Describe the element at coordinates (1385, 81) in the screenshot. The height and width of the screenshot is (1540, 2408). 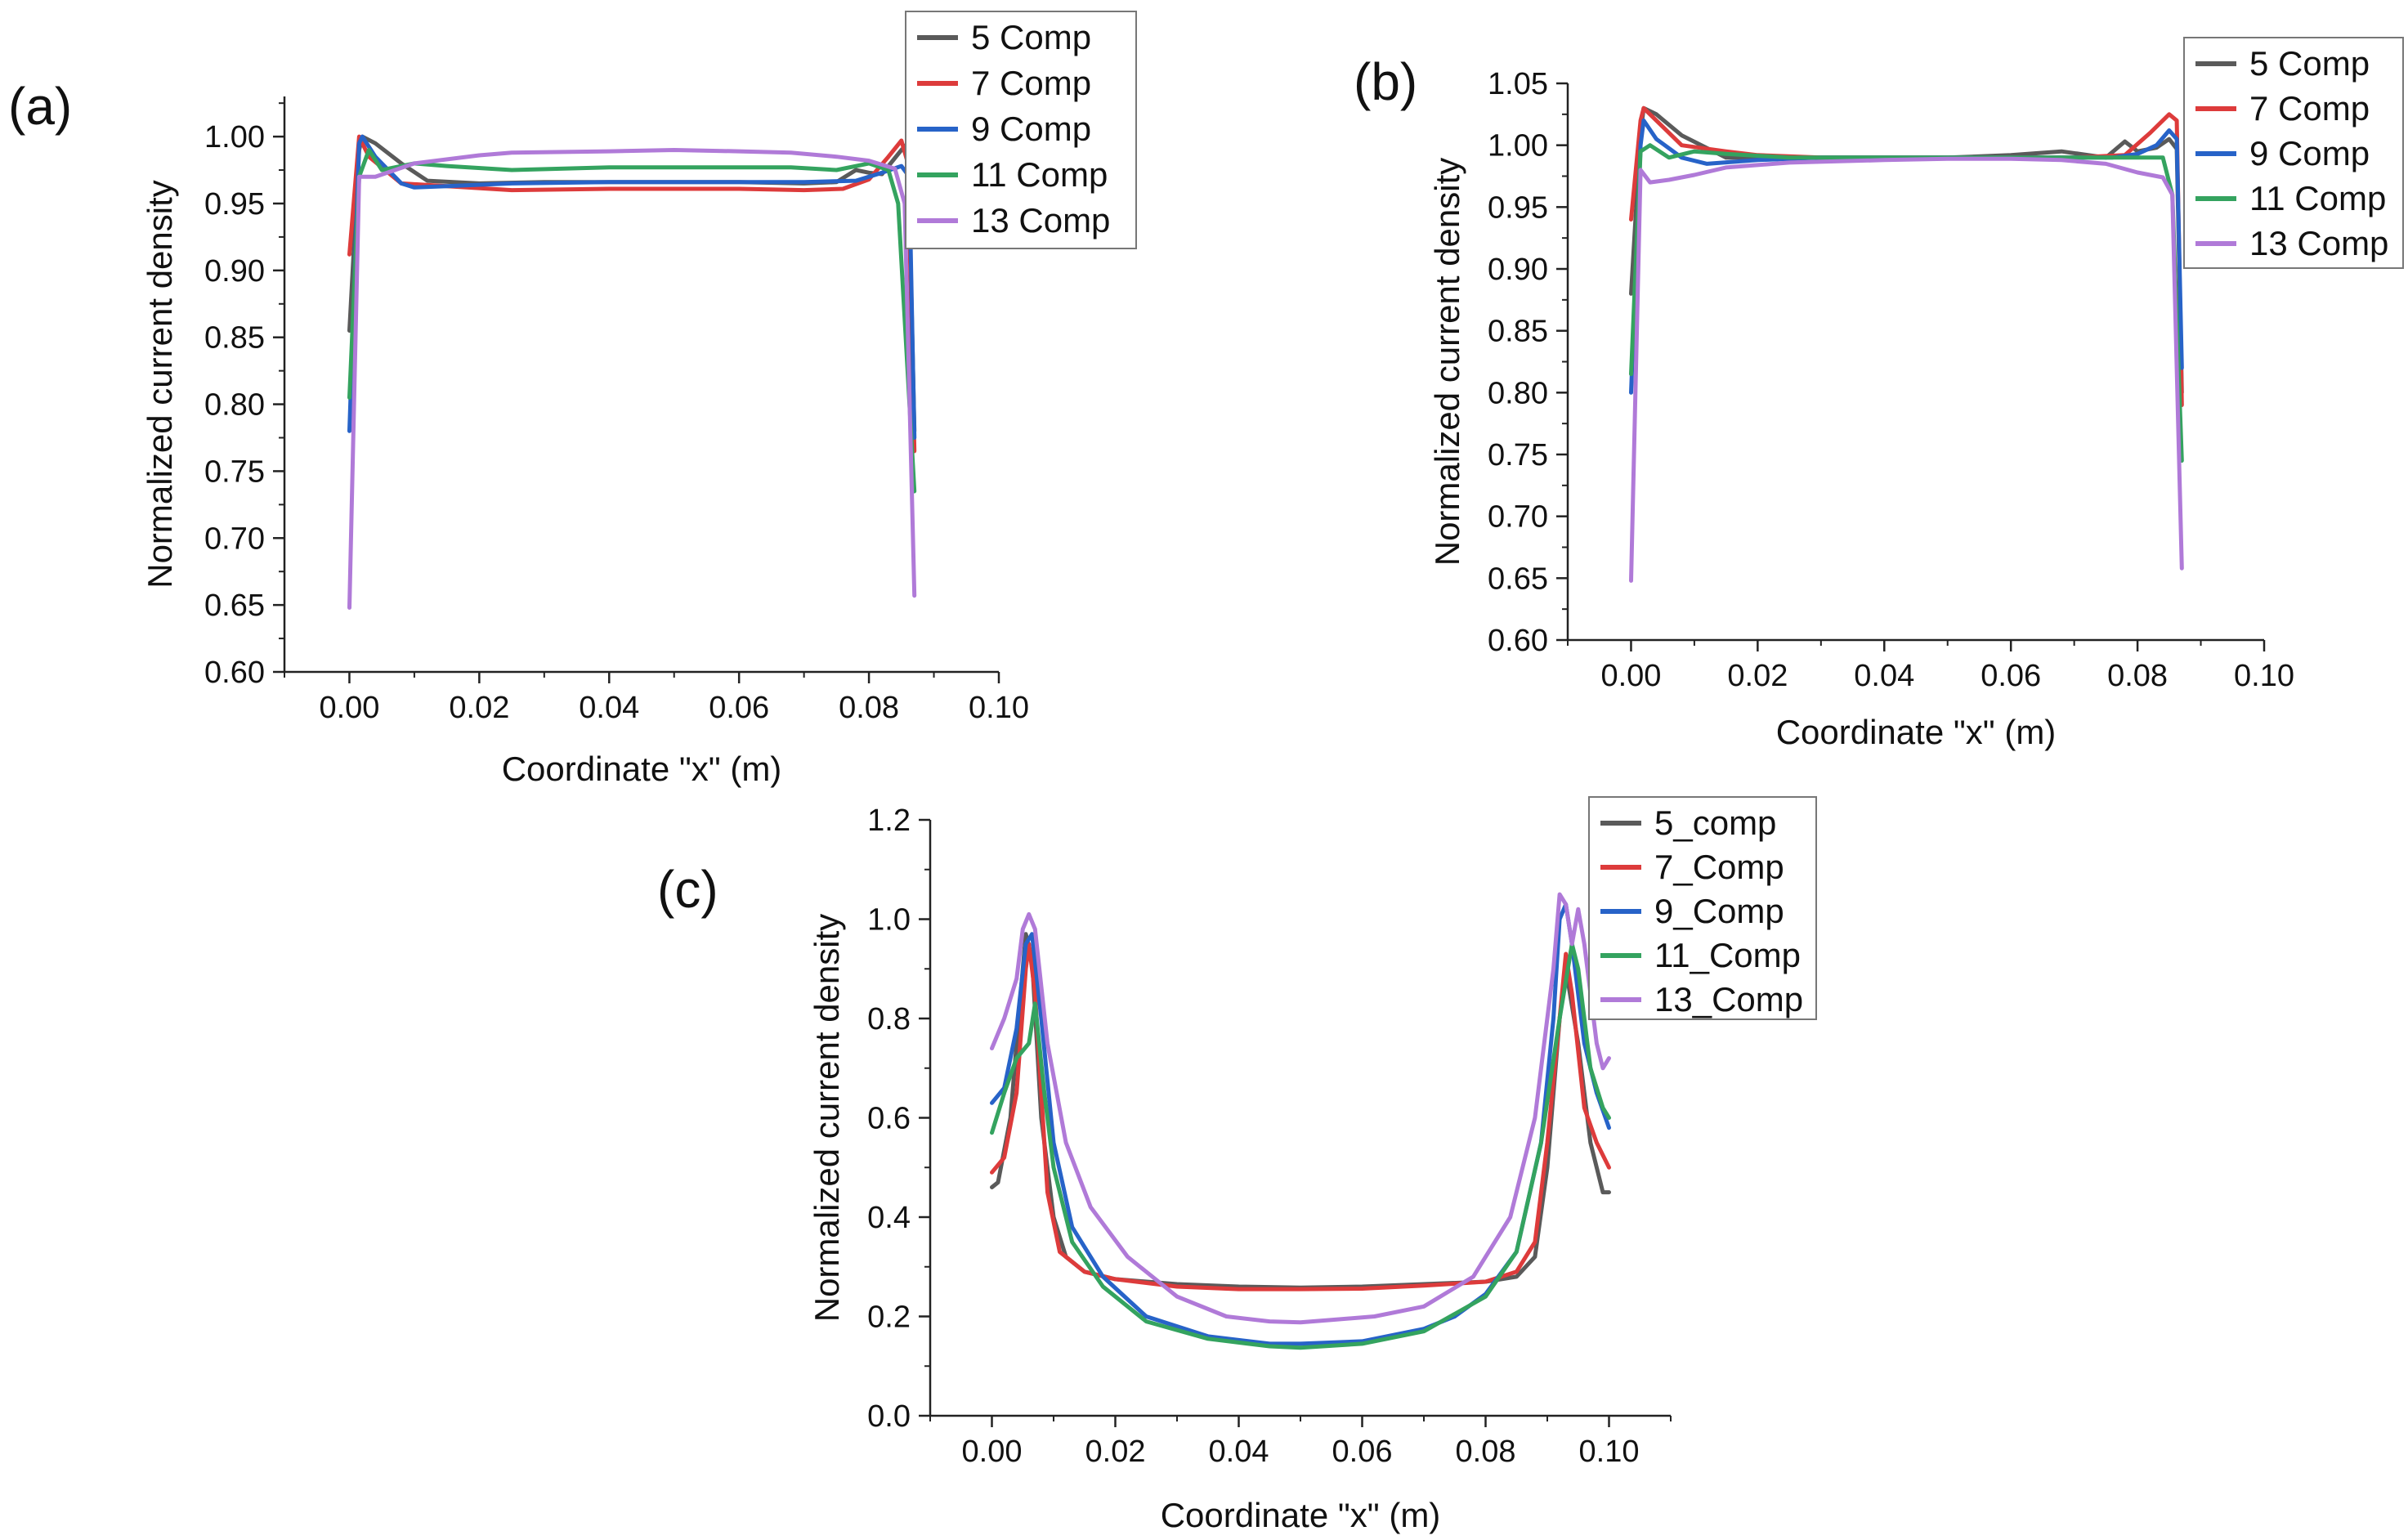
I see `panel-label: (b)` at that location.